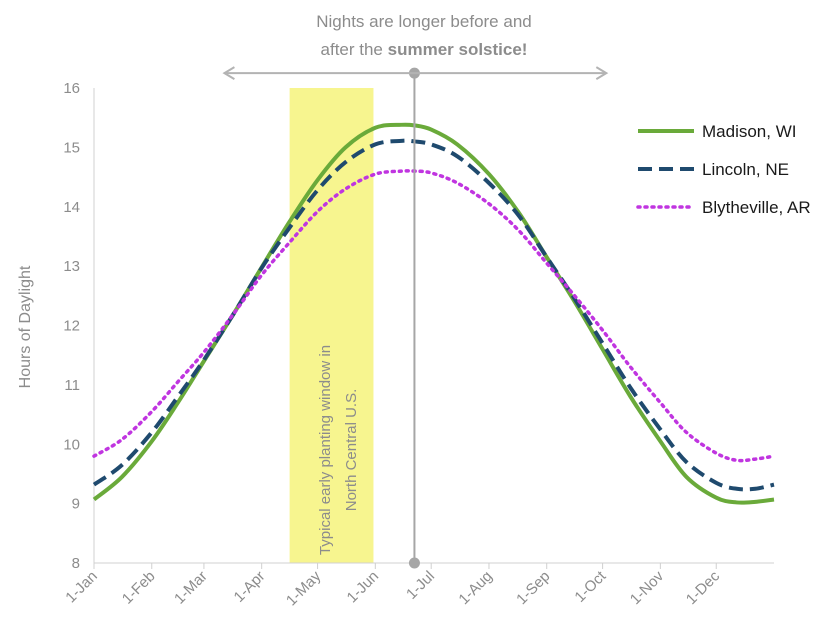  I want to click on x-tick-label: 1-Oct, so click(590, 586).